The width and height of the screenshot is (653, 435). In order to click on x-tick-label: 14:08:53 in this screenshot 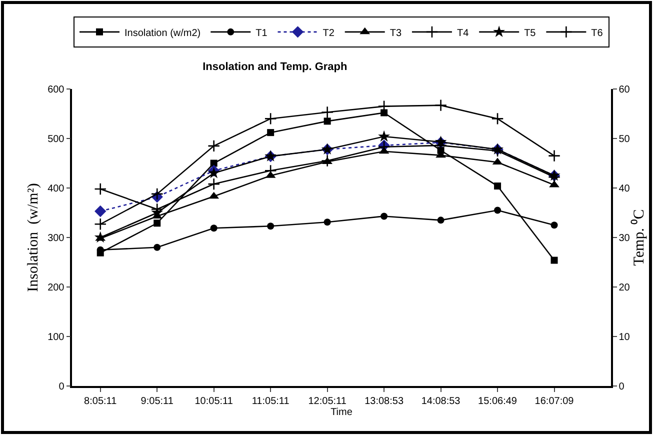, I will do `click(441, 401)`.